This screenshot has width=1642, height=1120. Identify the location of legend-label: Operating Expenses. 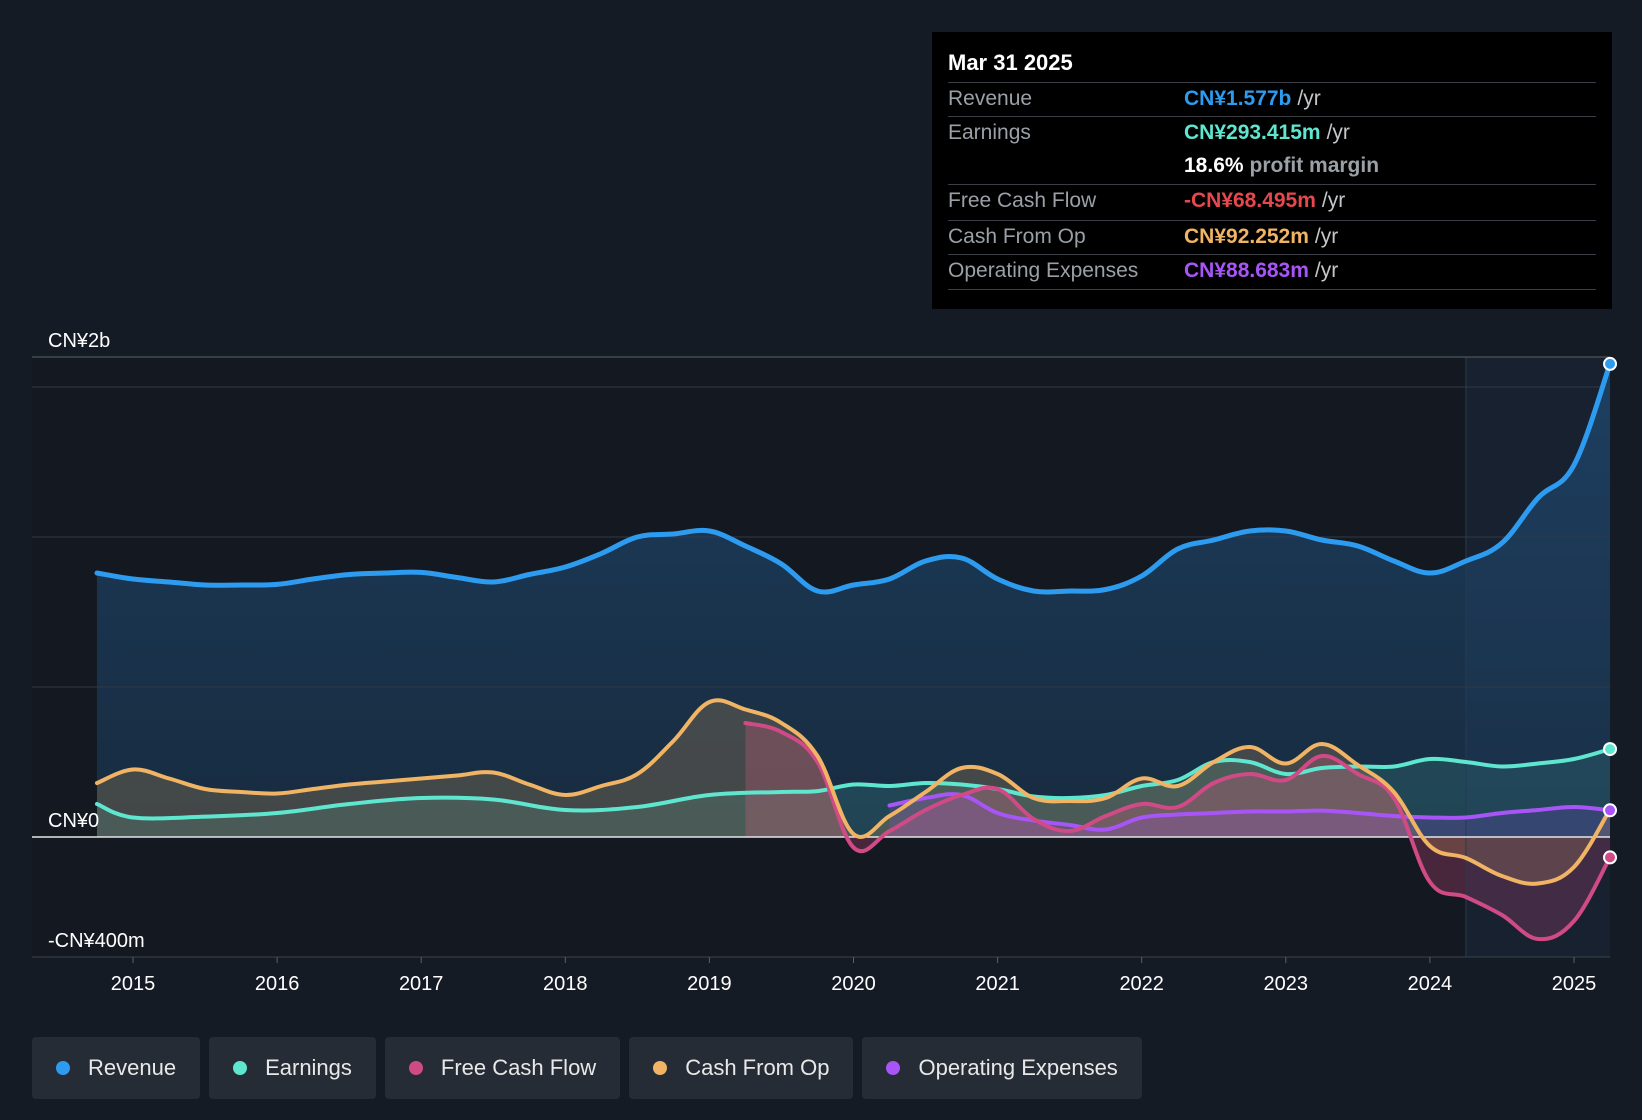
(1018, 1067).